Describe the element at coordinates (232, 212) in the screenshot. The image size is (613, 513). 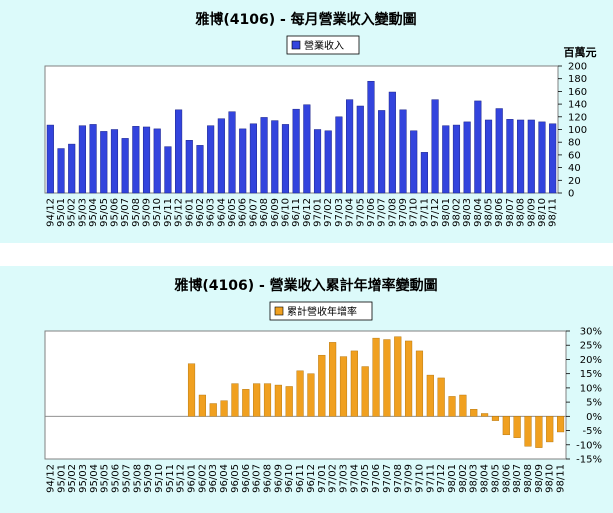
I see `x-tick-label: 96/05` at that location.